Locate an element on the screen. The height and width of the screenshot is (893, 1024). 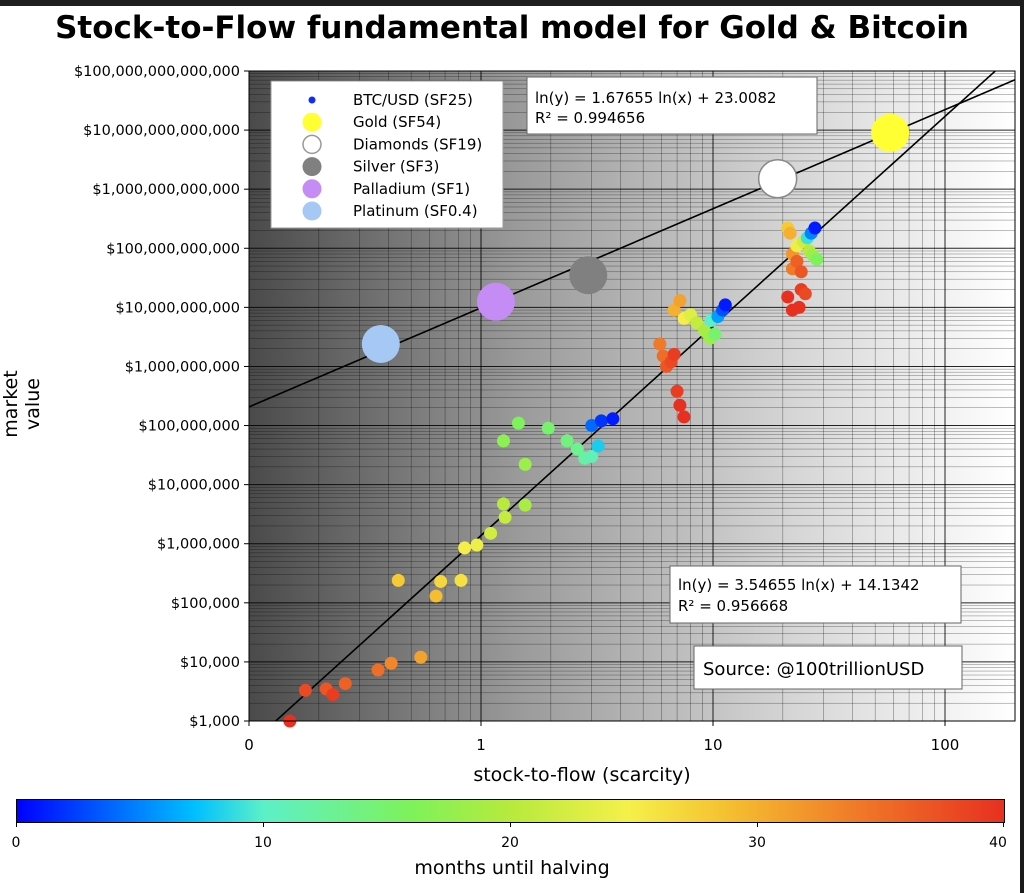
legend-label: Platinum (SF0.4) is located at coordinates (415, 211).